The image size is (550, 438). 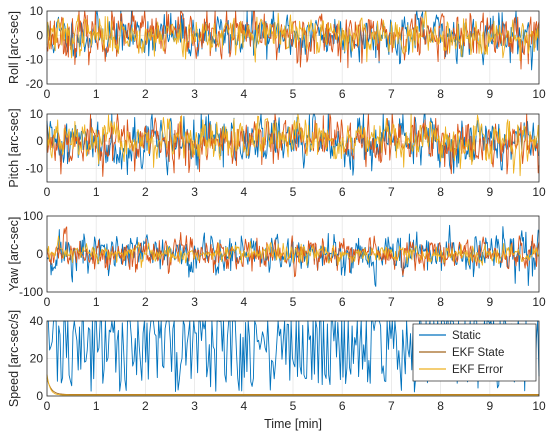 What do you see at coordinates (14, 358) in the screenshot?
I see `y-axis-label: Speed [arc-sec/s]` at bounding box center [14, 358].